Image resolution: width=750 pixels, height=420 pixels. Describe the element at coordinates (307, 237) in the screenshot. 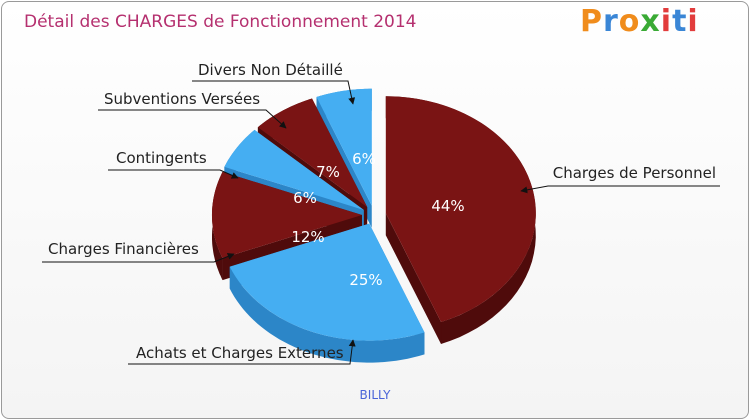

I see `pie-slice-percent: 12%` at that location.